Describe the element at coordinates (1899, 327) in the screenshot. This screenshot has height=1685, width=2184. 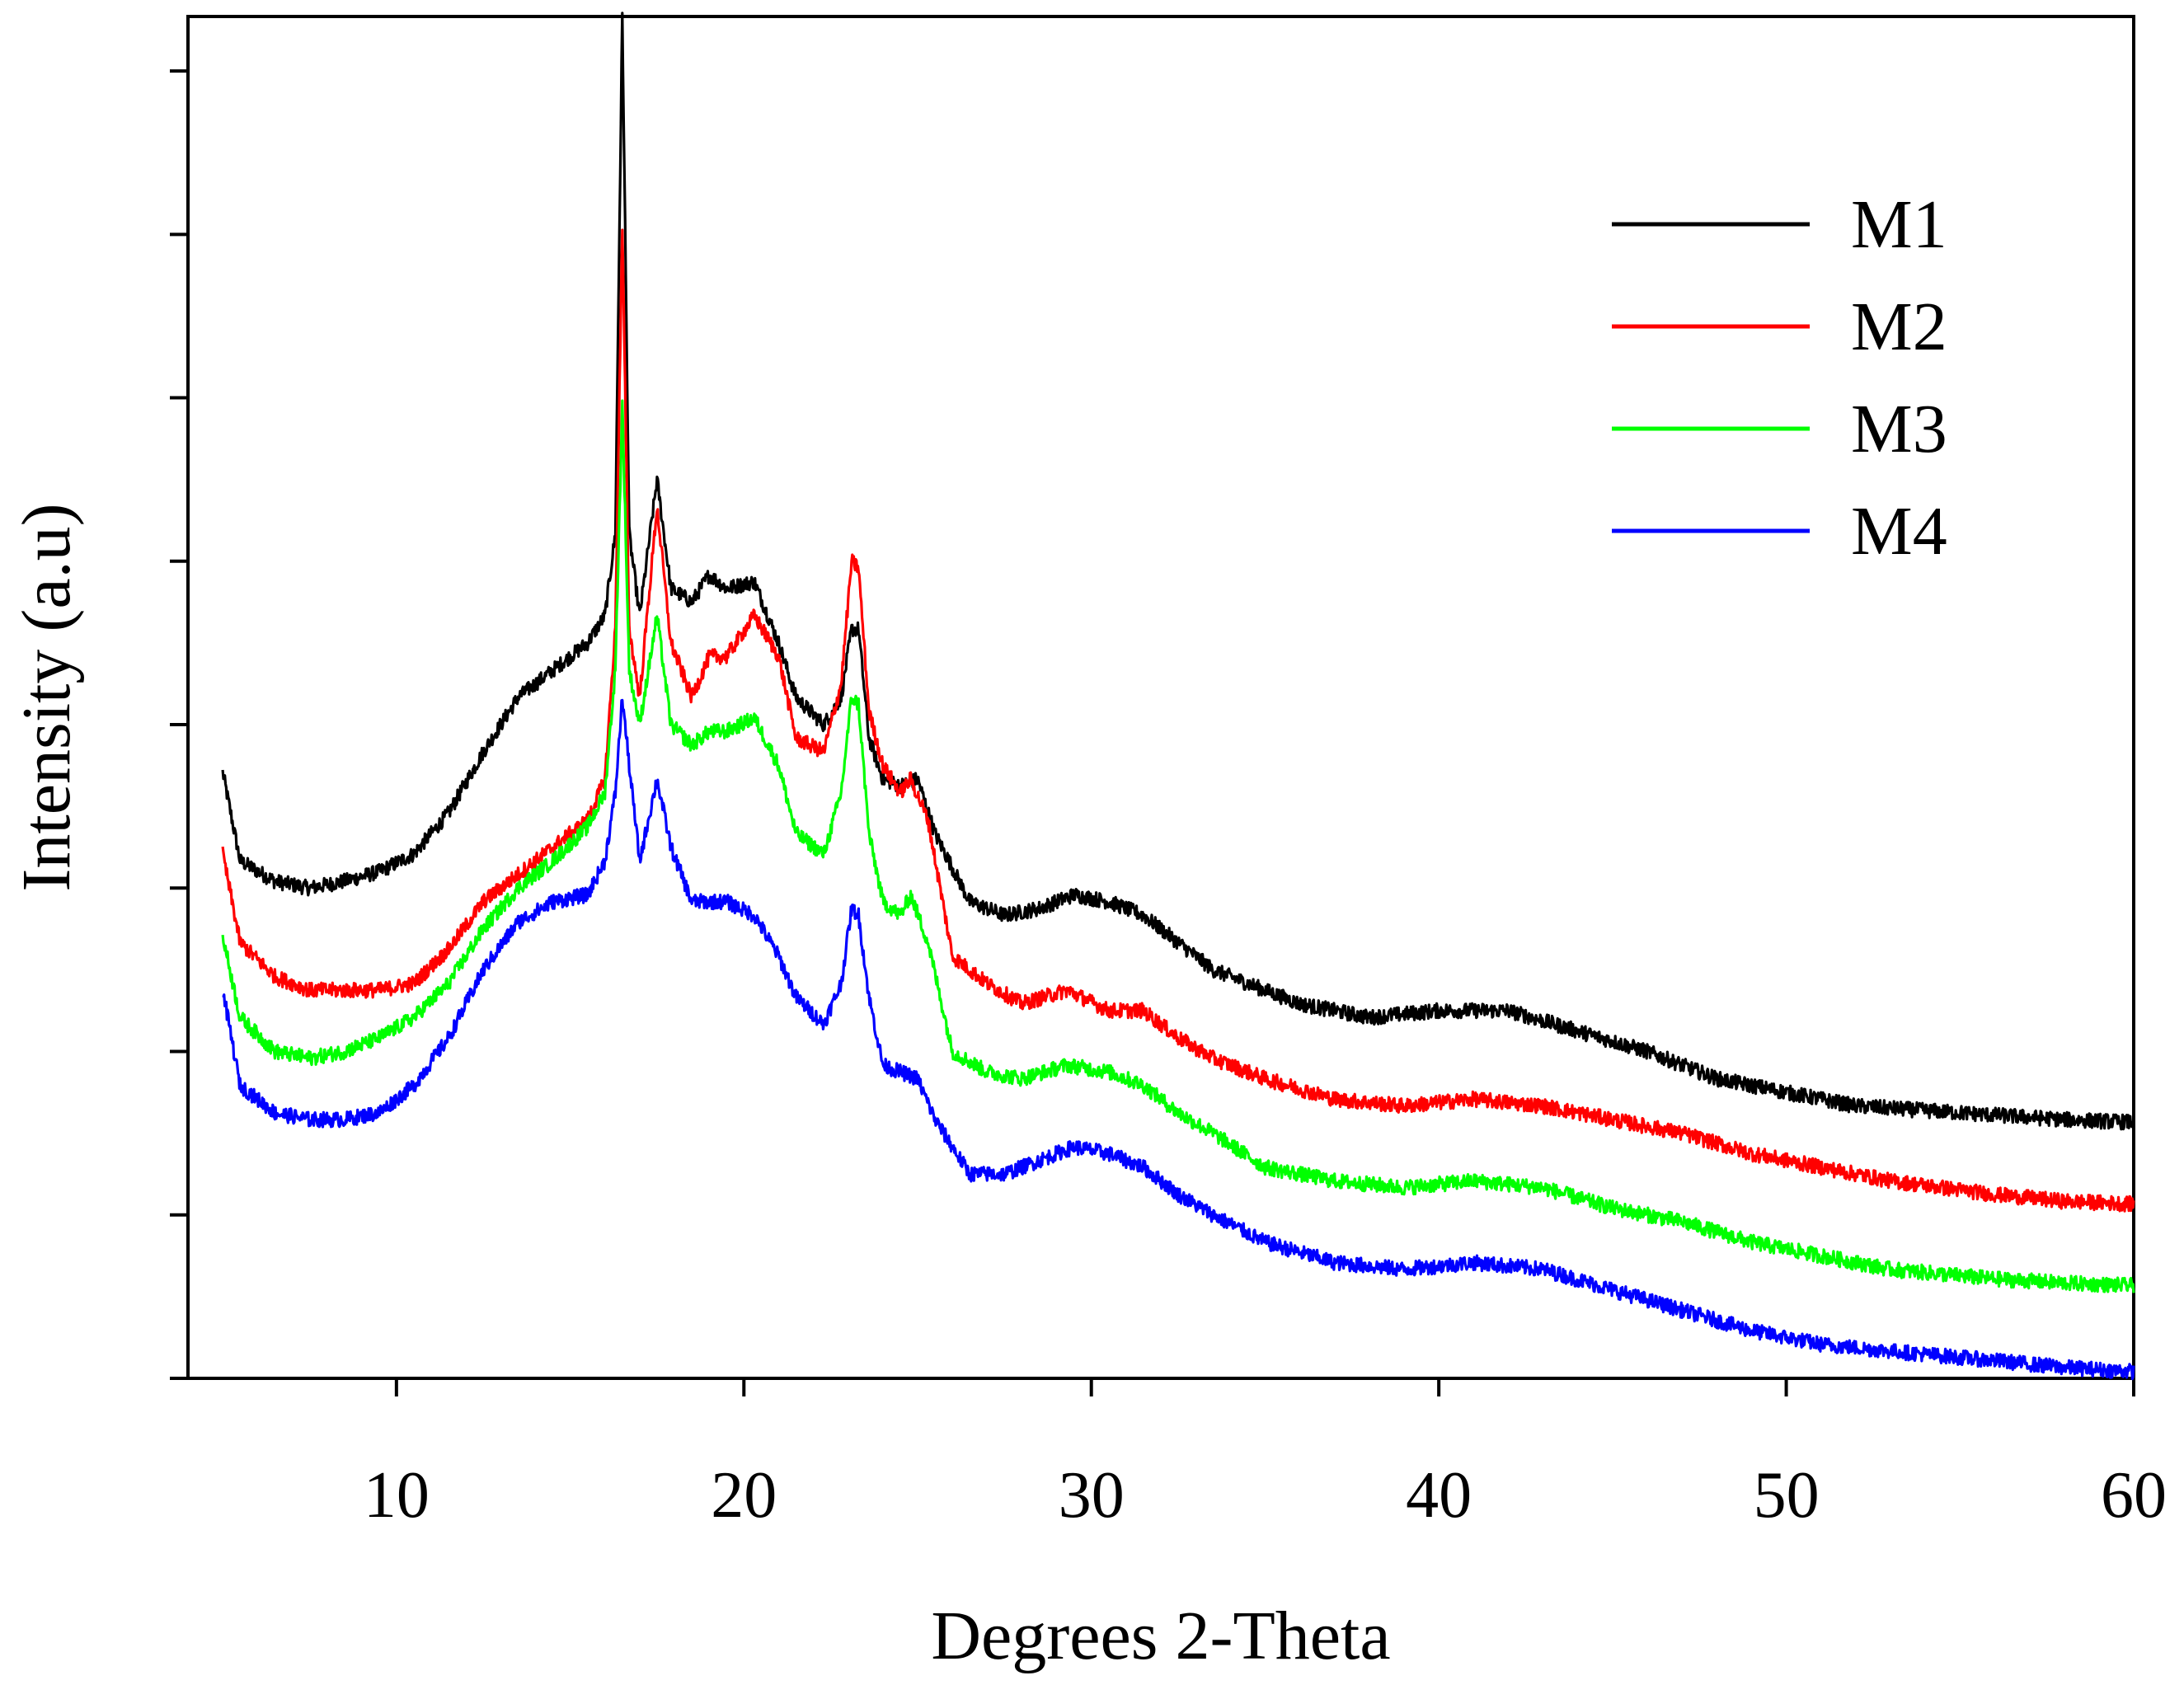
I see `legend-label-m2: M2` at that location.